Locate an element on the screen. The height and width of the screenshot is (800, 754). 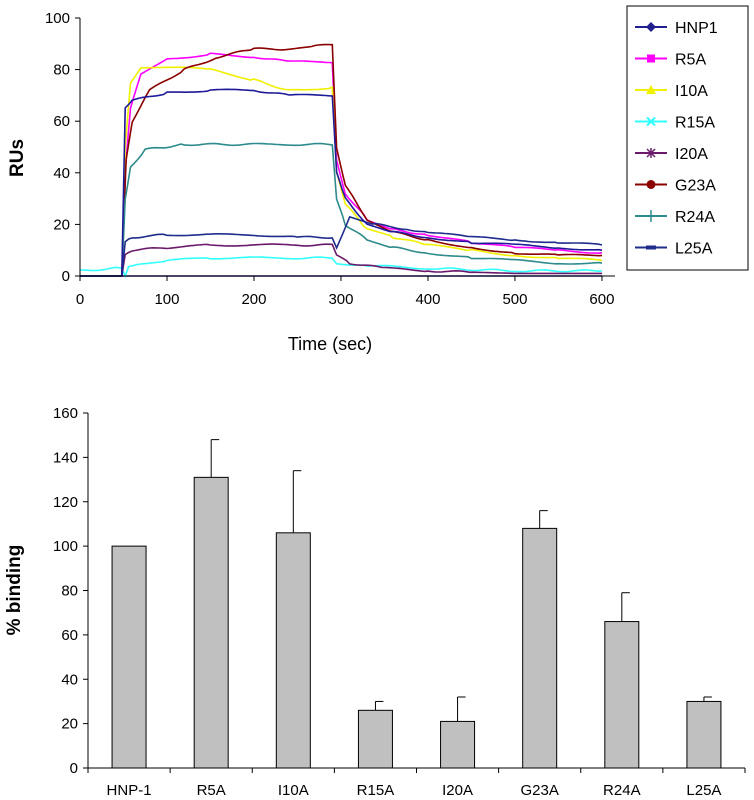
bottom-y-axis-label: % binding is located at coordinates (14, 590).